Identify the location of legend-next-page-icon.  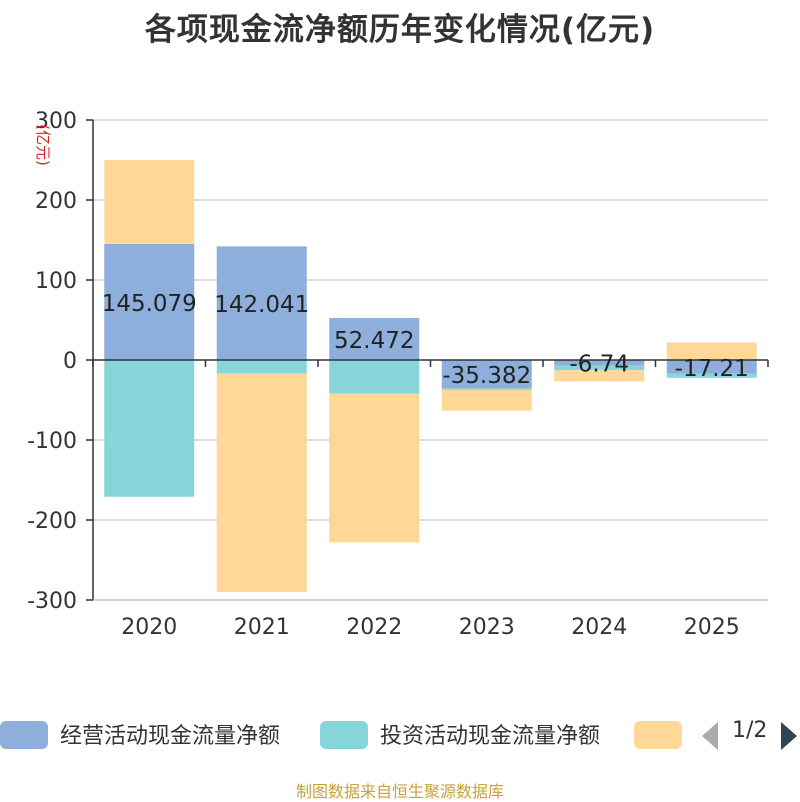
(789, 736).